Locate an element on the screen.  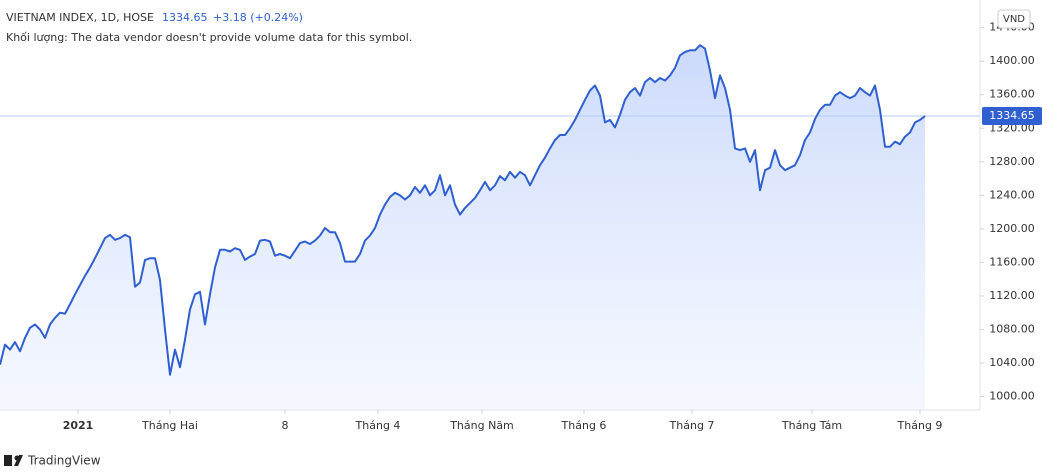
x-tick-label: 8 is located at coordinates (285, 425).